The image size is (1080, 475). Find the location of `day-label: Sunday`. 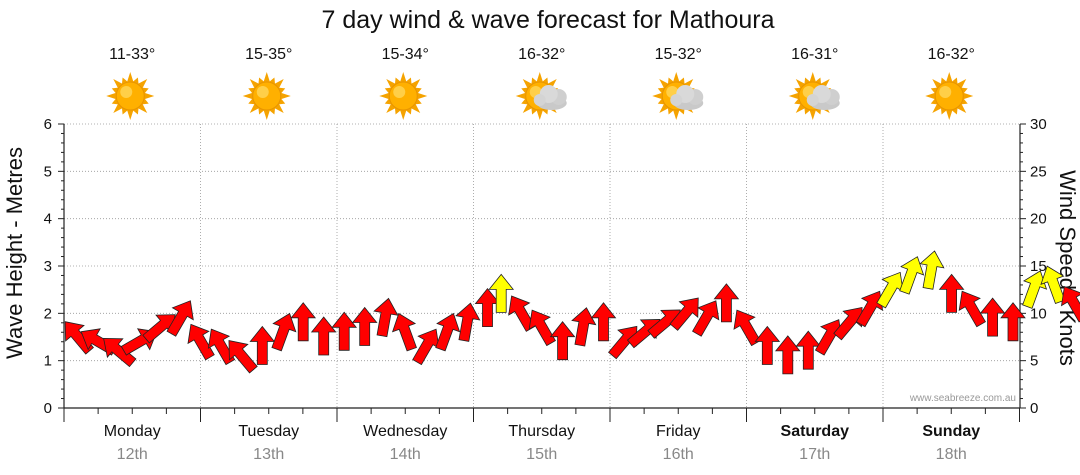

day-label: Sunday is located at coordinates (951, 431).